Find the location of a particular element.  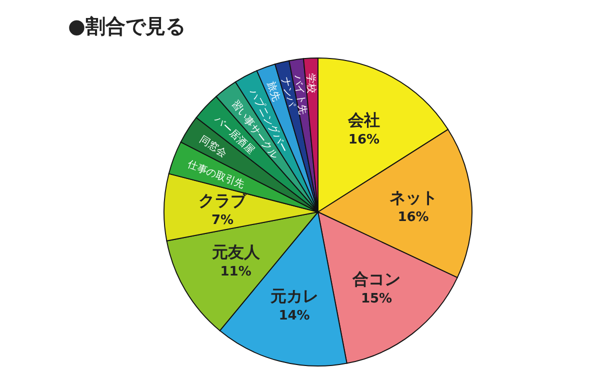

slice-label: 会社 is located at coordinates (363, 120).